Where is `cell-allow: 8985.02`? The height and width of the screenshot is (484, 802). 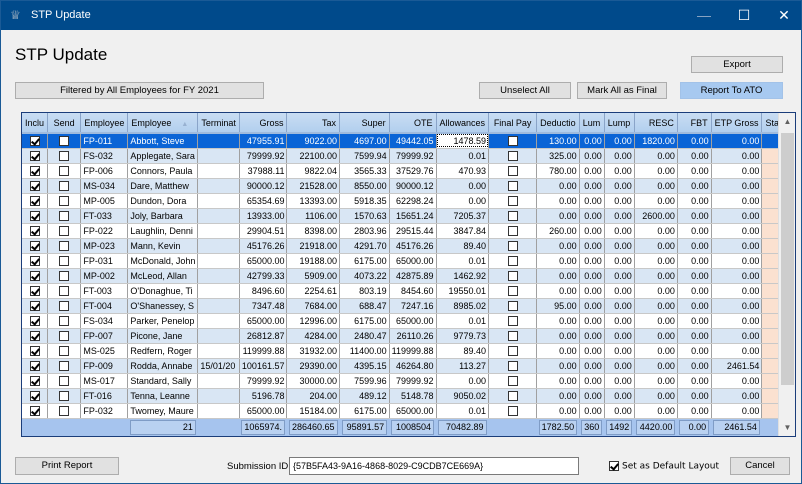 cell-allow: 8985.02 is located at coordinates (463, 306).